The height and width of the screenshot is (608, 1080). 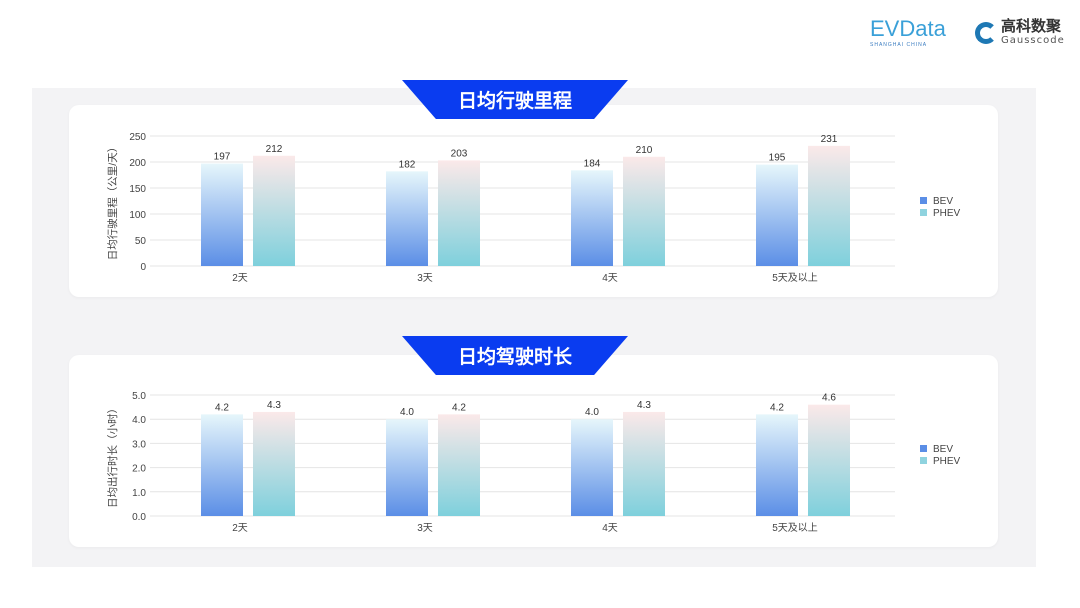 What do you see at coordinates (908, 28) in the screenshot?
I see `evdata-logo-text: EVData` at bounding box center [908, 28].